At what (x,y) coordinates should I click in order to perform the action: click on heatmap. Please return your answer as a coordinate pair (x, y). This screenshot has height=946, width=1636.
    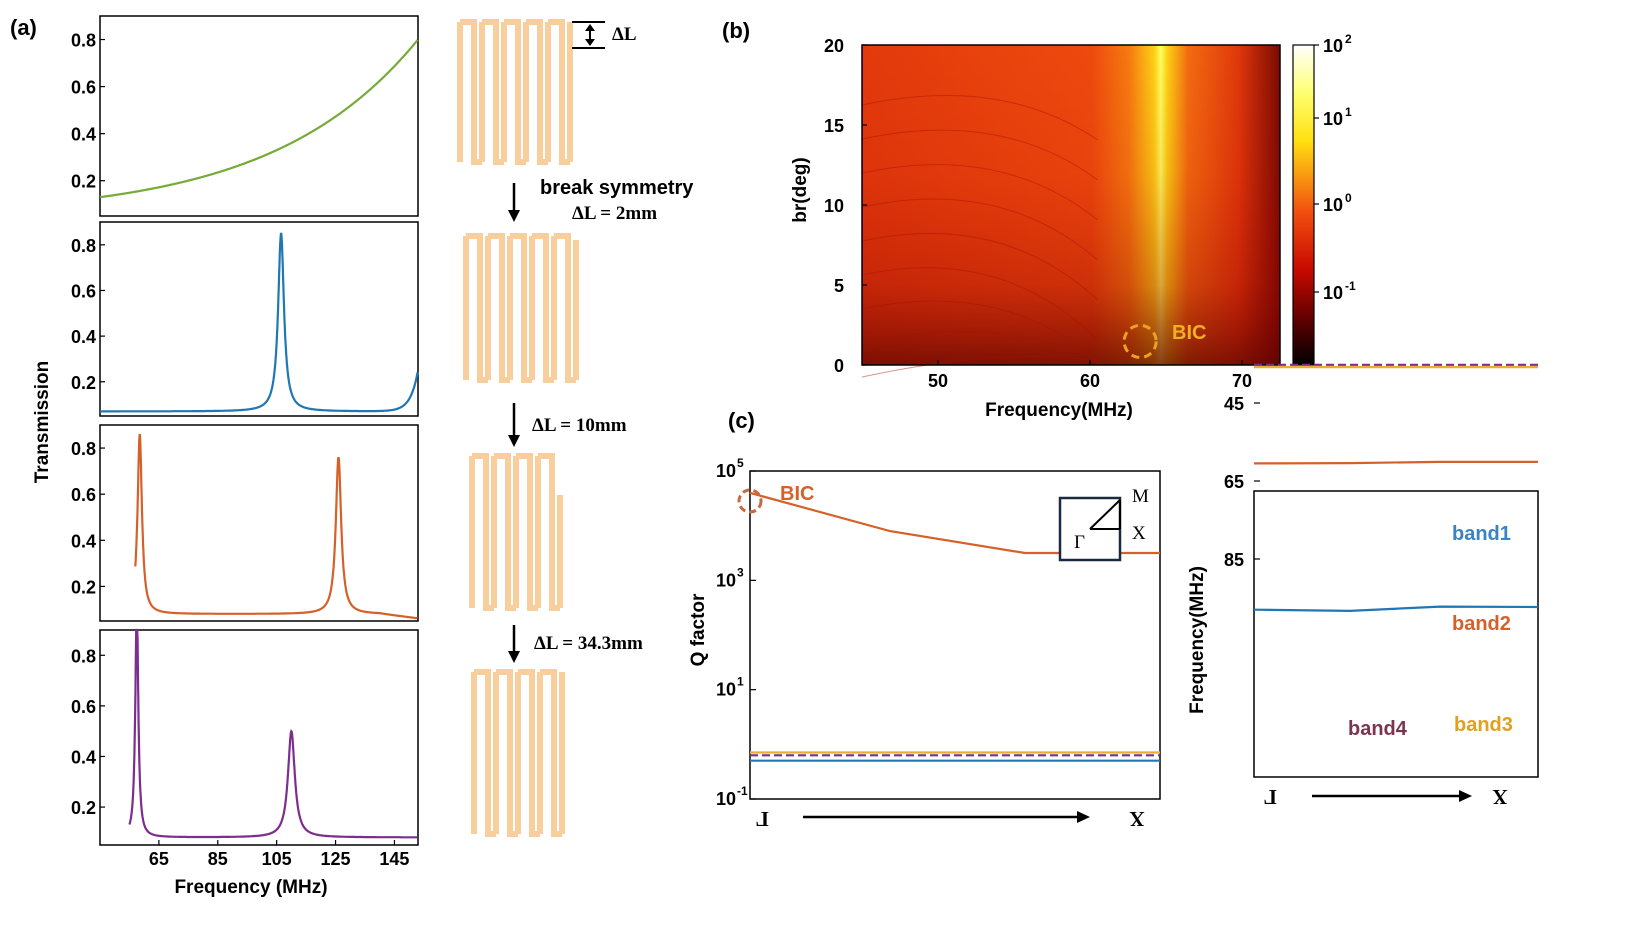
    Looking at the image, I should click on (1071, 211).